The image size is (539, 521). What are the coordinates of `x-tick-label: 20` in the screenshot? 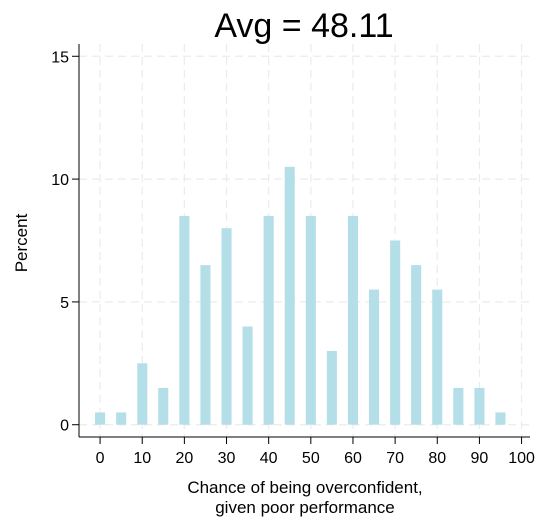 It's located at (184, 458).